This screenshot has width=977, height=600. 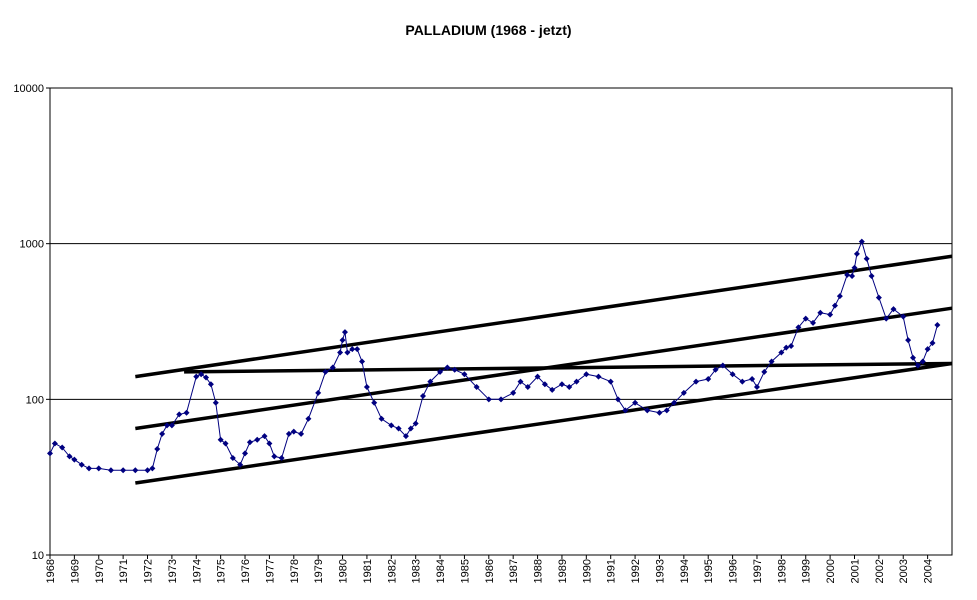 What do you see at coordinates (441, 571) in the screenshot?
I see `x-tick-label: 1984` at bounding box center [441, 571].